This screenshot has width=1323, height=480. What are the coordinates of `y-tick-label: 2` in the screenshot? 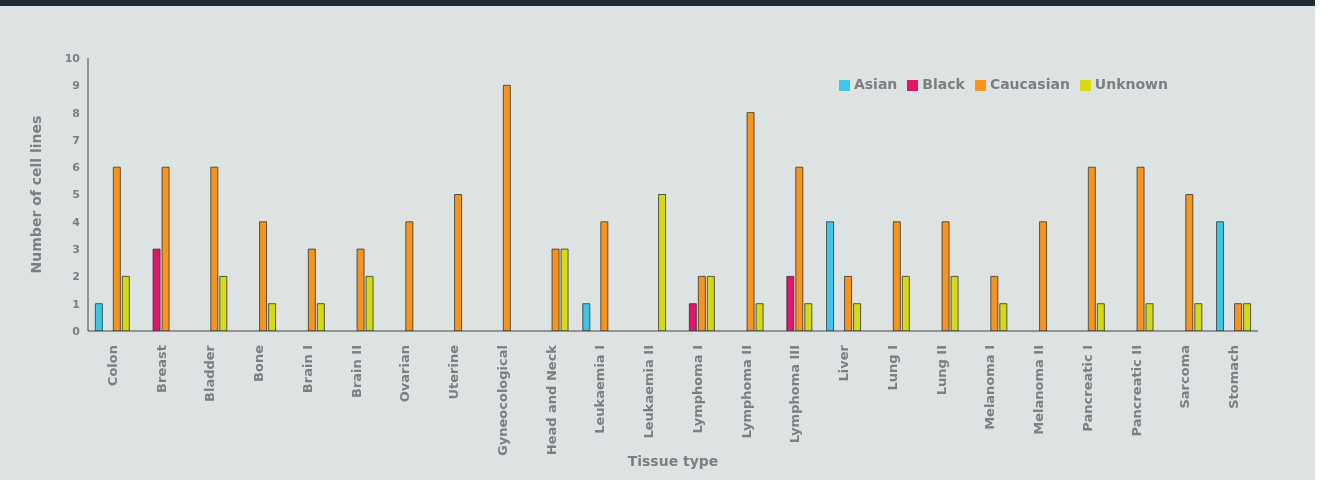 It's located at (76, 277).